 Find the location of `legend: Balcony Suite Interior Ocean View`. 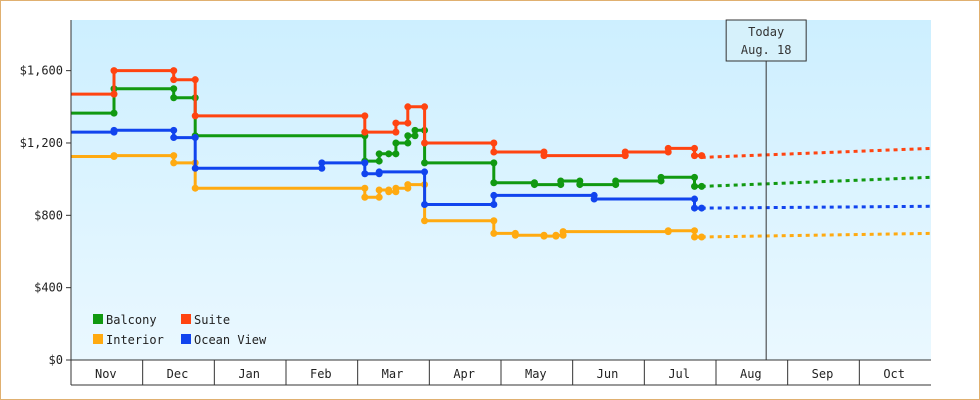

legend: Balcony Suite Interior Ocean View is located at coordinates (180, 330).